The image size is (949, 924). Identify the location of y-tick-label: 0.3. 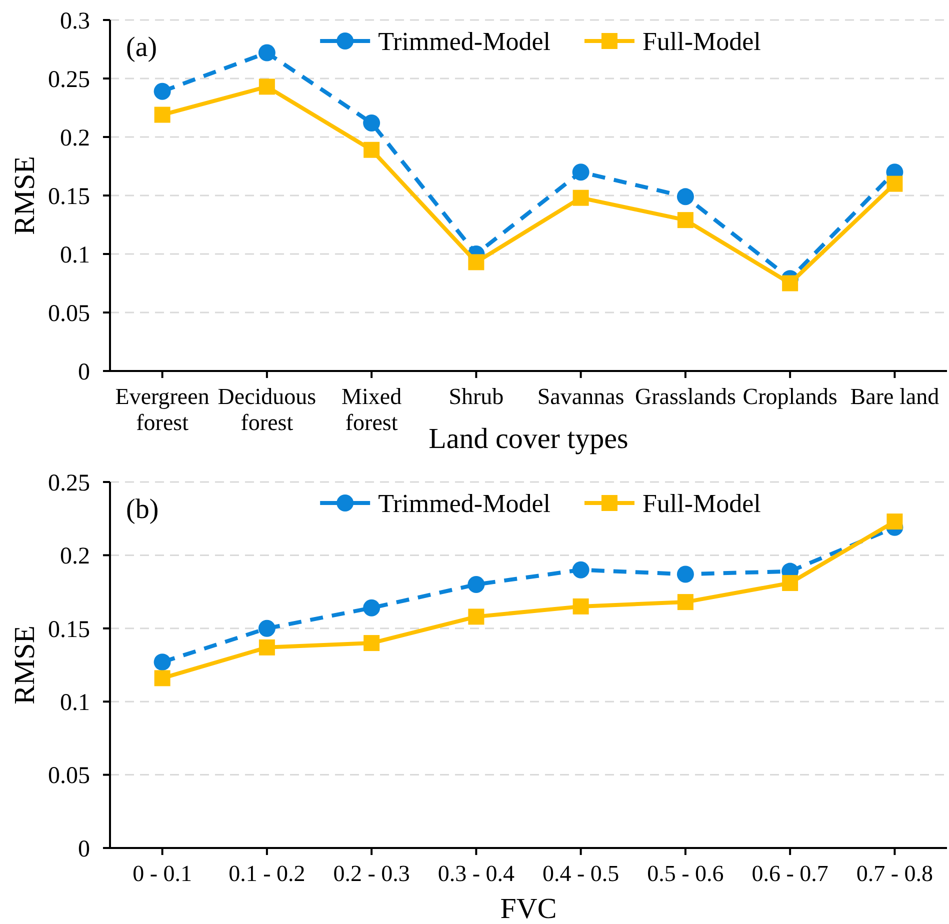
(75, 21).